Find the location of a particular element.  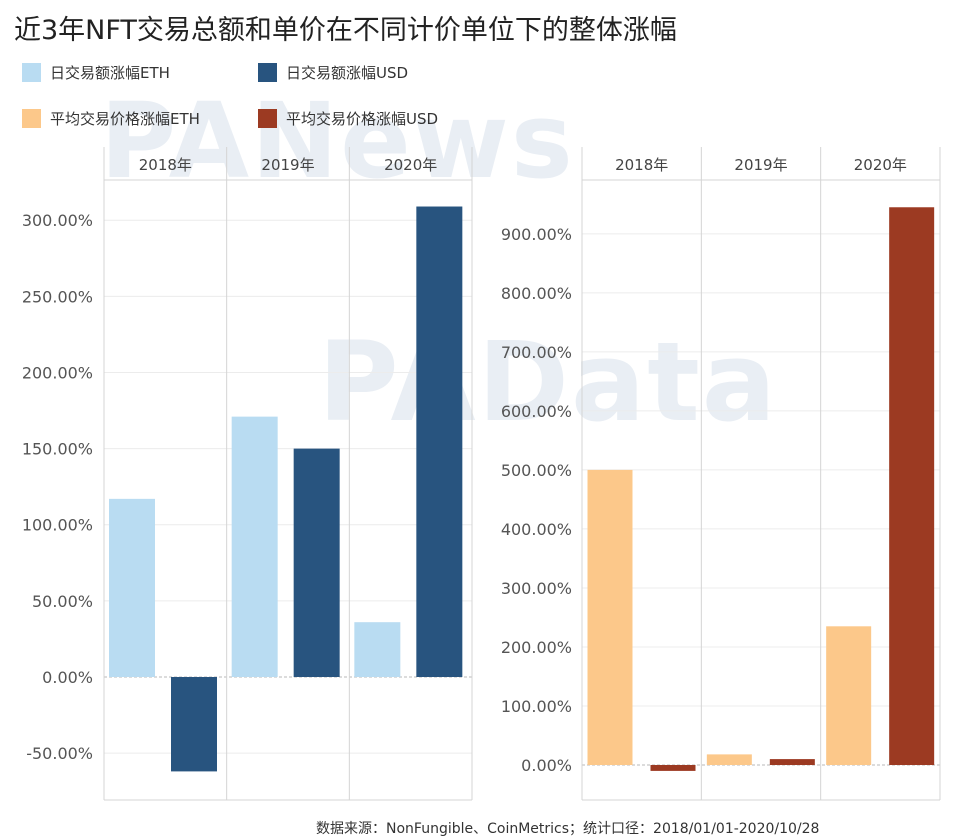

legend-label: 日交易额涨幅ETH is located at coordinates (110, 73).